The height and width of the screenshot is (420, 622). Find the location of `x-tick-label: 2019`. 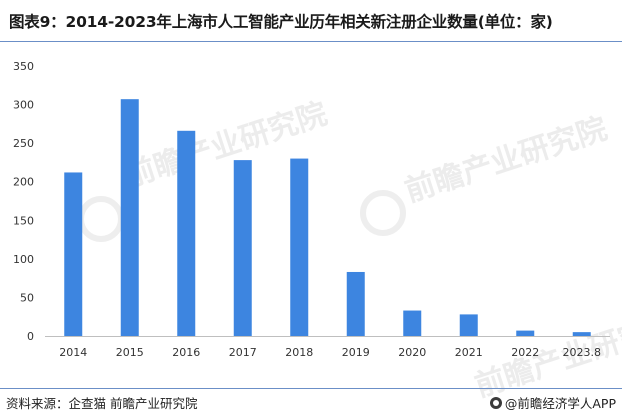

x-tick-label: 2019 is located at coordinates (356, 352).